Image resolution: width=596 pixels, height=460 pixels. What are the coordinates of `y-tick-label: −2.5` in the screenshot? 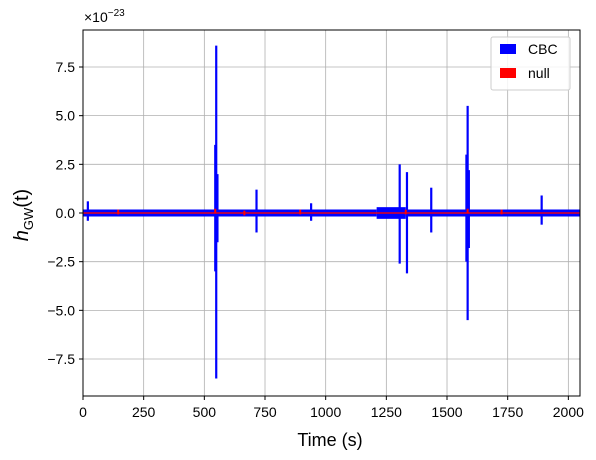 It's located at (61, 262).